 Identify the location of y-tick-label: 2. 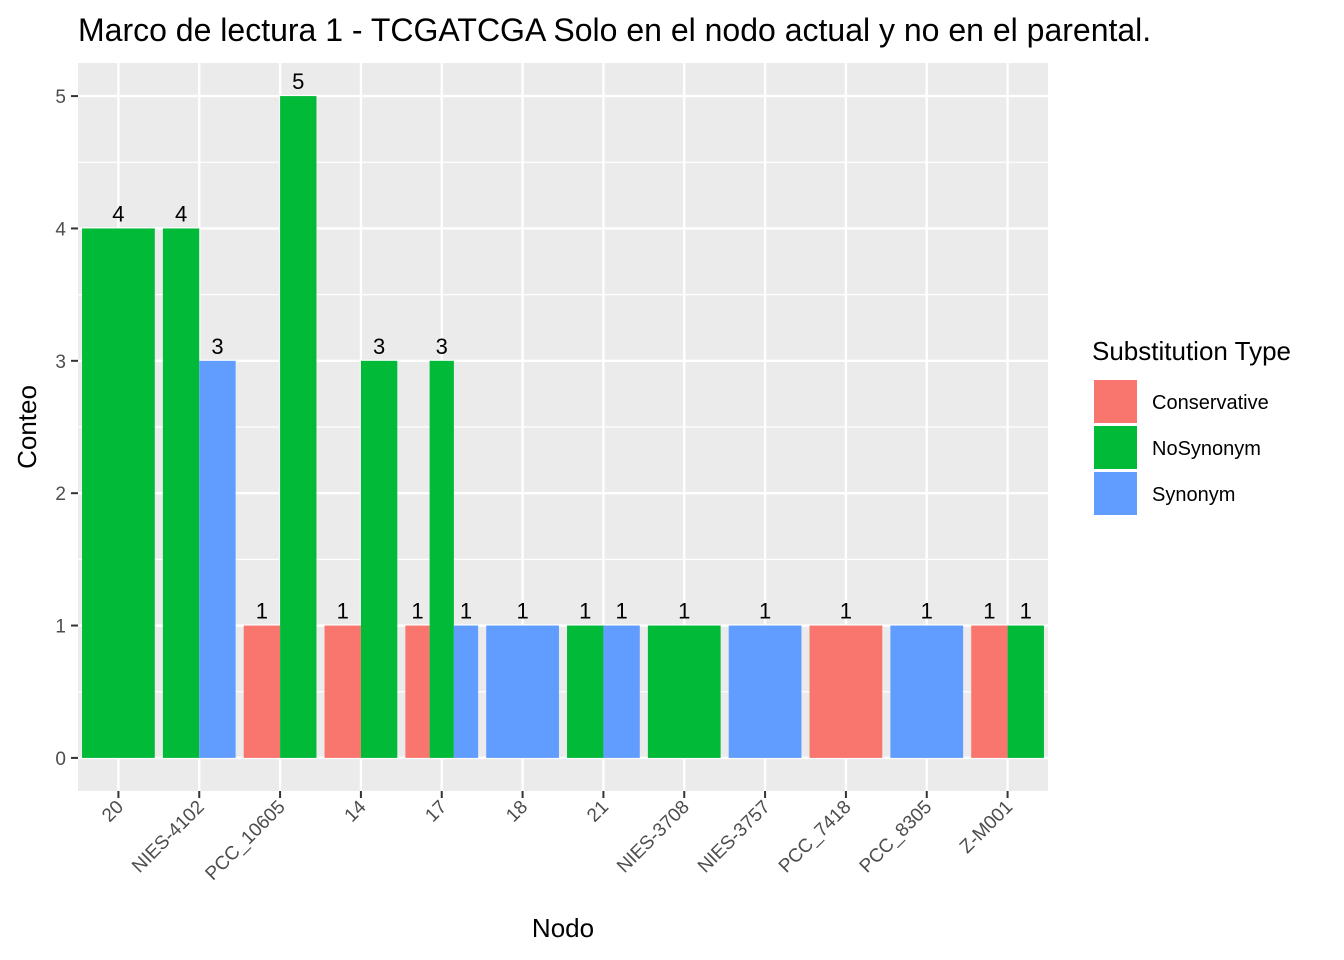
(60, 494).